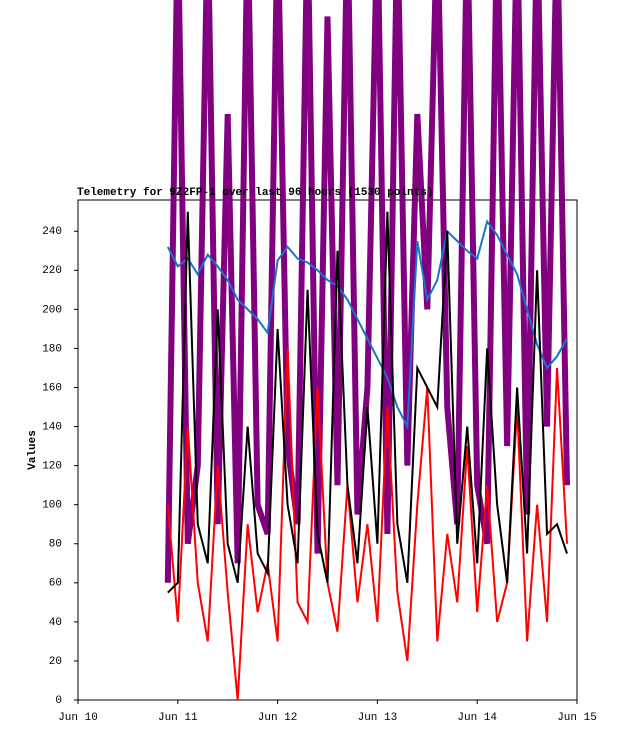 Image resolution: width=618 pixels, height=741 pixels. Describe the element at coordinates (577, 718) in the screenshot. I see `x-tick-label: Jun 15` at that location.